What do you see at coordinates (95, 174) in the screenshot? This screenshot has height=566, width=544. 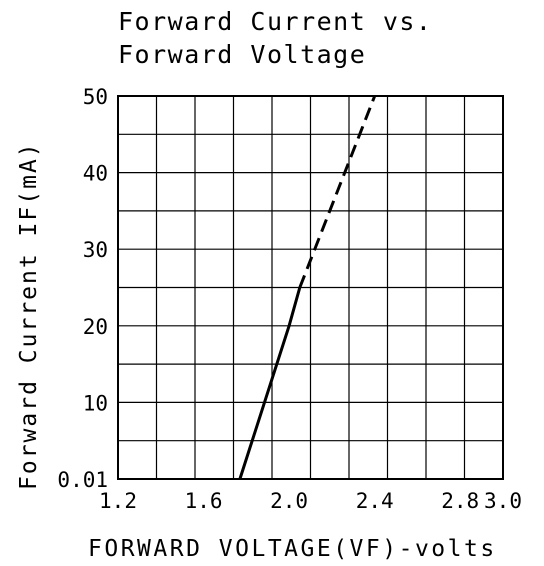 I see `y-tick-label: 40` at bounding box center [95, 174].